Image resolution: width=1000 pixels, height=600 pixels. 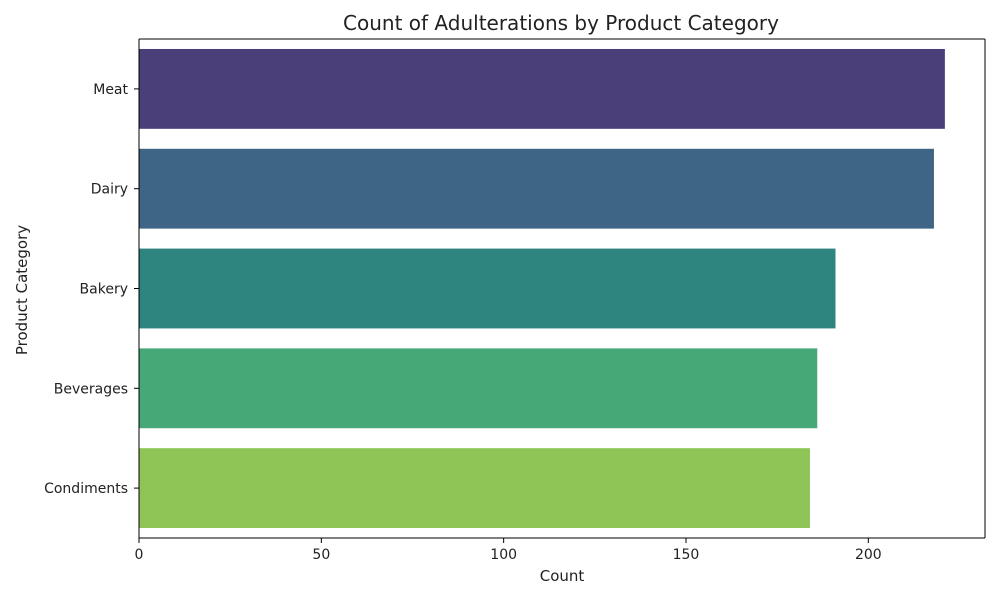 What do you see at coordinates (474, 488) in the screenshot?
I see `bar-condiments` at bounding box center [474, 488].